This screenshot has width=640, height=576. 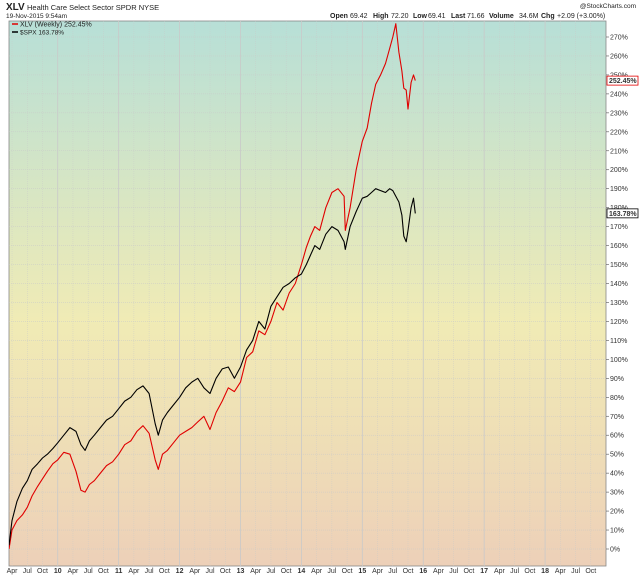 I want to click on x-tick-label: 13, so click(x=241, y=571).